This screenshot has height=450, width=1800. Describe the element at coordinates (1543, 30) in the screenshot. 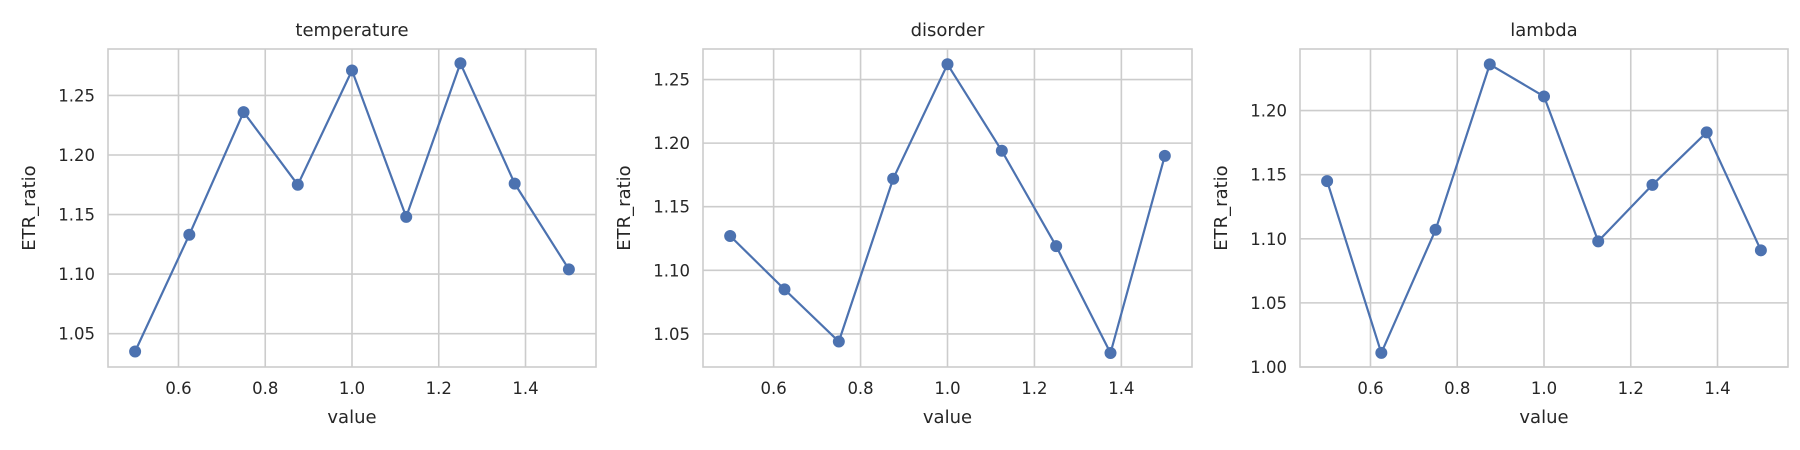

I see `chart-title: lambda` at that location.